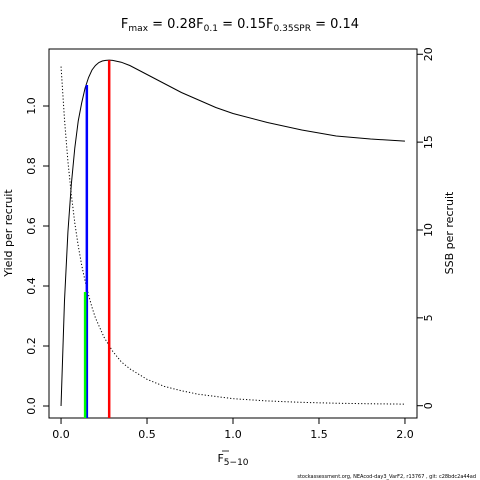 The width and height of the screenshot is (480, 480). What do you see at coordinates (405, 434) in the screenshot?
I see `x-tick-label: 2.0` at bounding box center [405, 434].